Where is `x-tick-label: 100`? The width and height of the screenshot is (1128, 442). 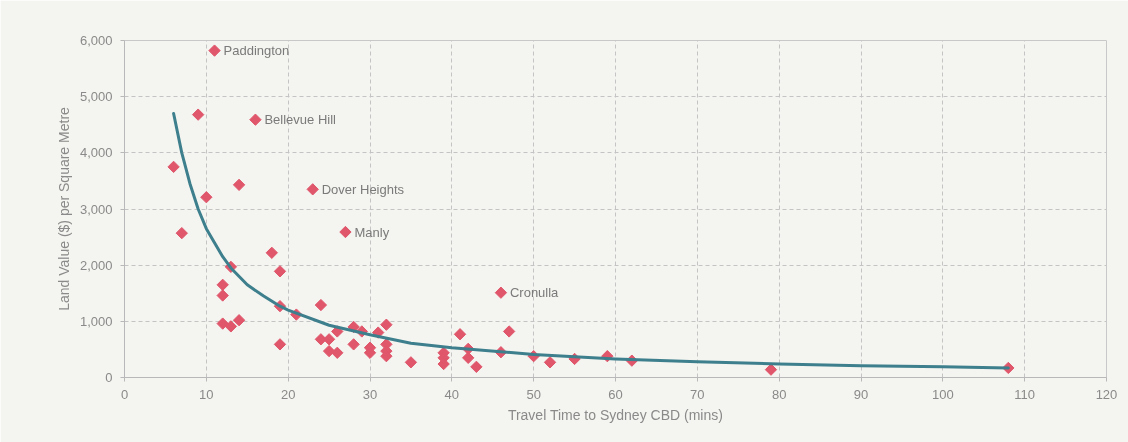
x-tick-label: 100 is located at coordinates (942, 394).